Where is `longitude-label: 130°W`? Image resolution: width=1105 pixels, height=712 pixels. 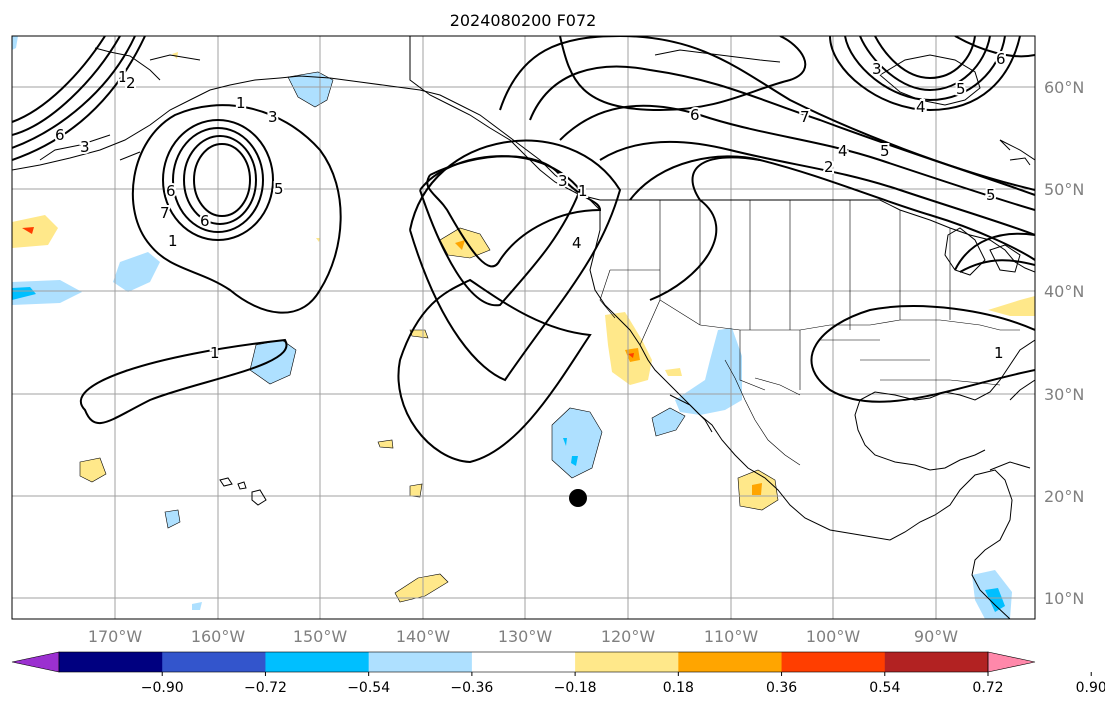
longitude-label: 130°W is located at coordinates (525, 636).